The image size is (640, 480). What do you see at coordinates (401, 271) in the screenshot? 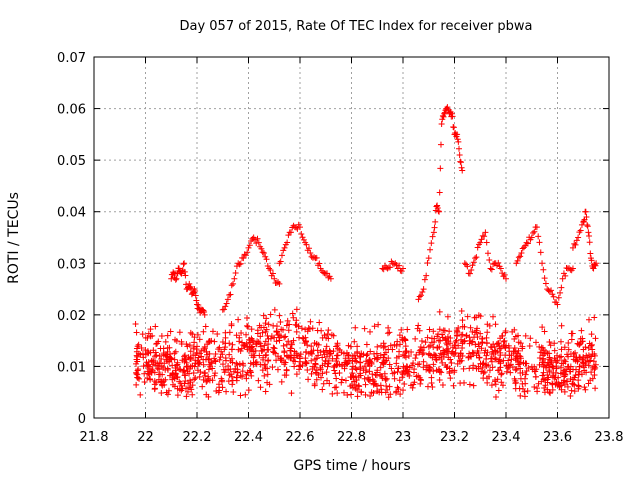
I see `data-point-arc-22.95` at bounding box center [401, 271].